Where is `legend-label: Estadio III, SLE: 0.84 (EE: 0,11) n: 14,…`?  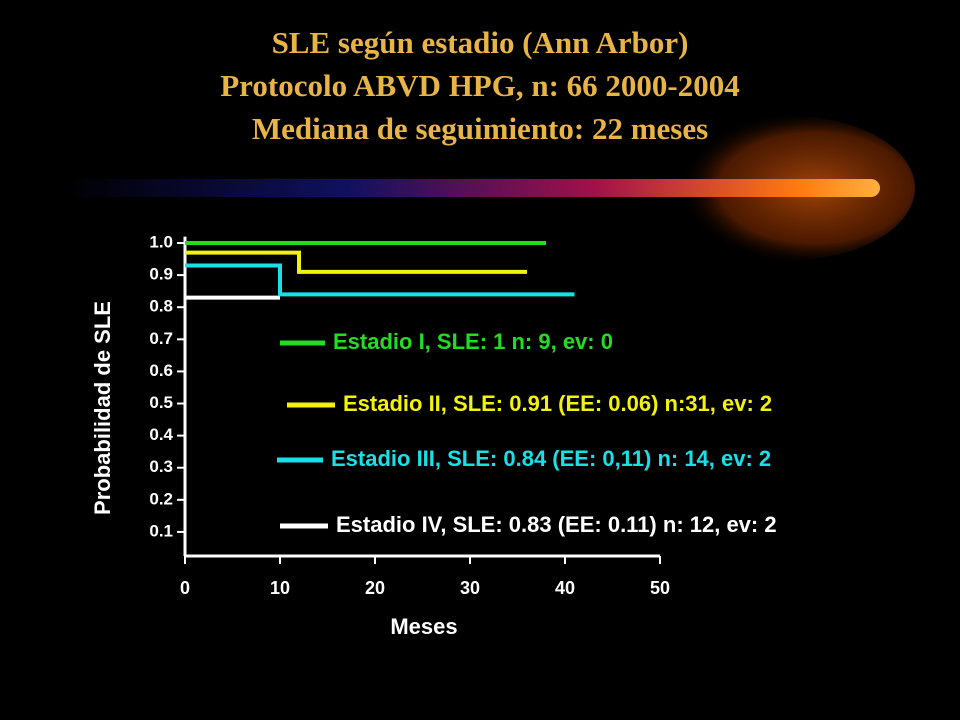 legend-label: Estadio III, SLE: 0.84 (EE: 0,11) n: 14,… is located at coordinates (551, 458).